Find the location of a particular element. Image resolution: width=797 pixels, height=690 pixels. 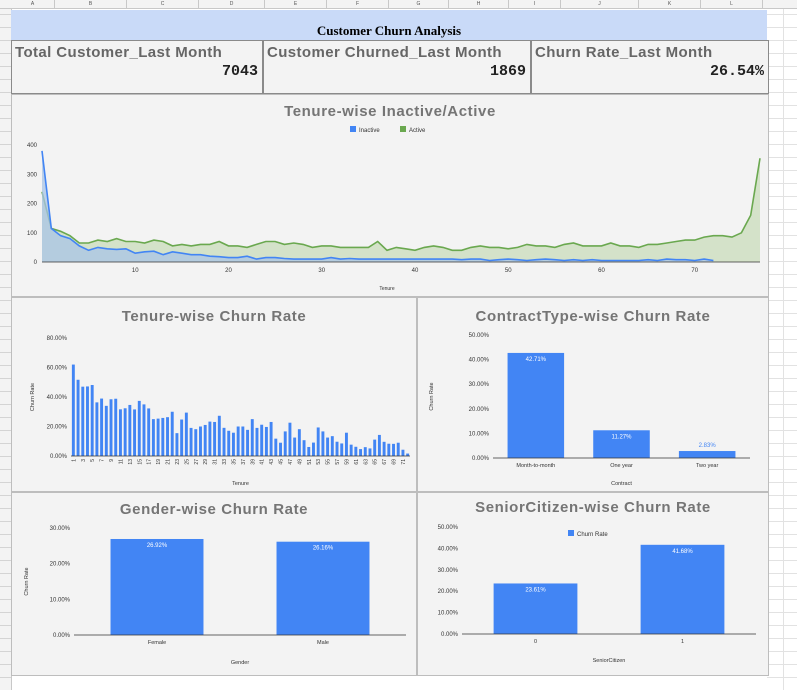

x-axis-label: Tenure is located at coordinates (387, 289).